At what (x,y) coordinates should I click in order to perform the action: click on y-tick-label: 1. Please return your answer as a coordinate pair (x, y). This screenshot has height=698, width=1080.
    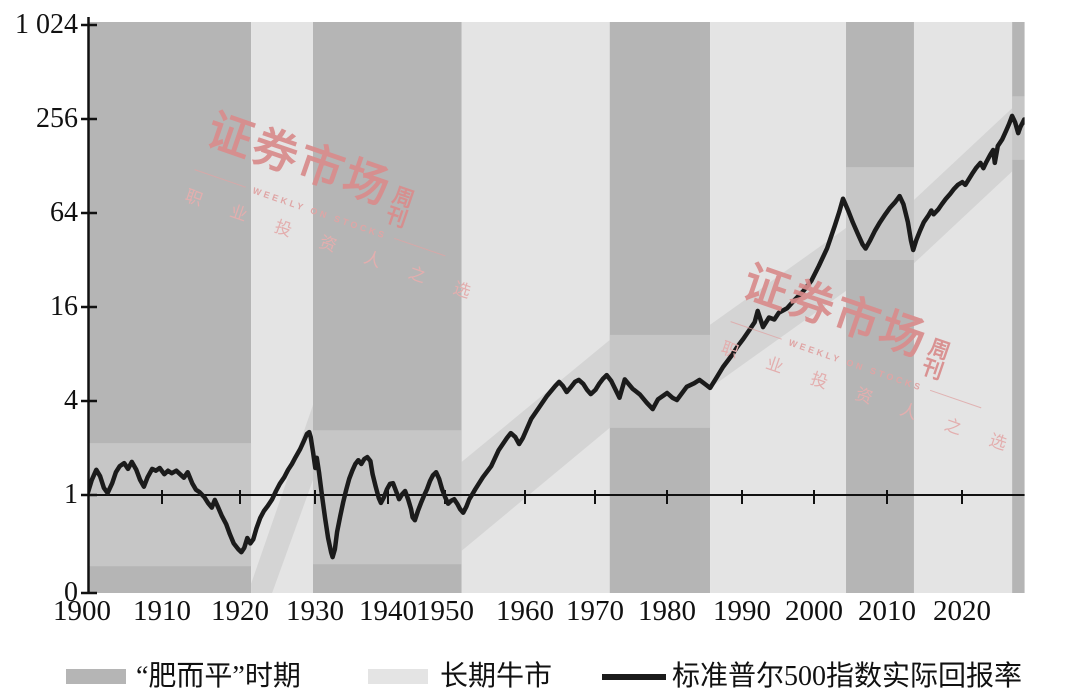
    Looking at the image, I should click on (71, 494).